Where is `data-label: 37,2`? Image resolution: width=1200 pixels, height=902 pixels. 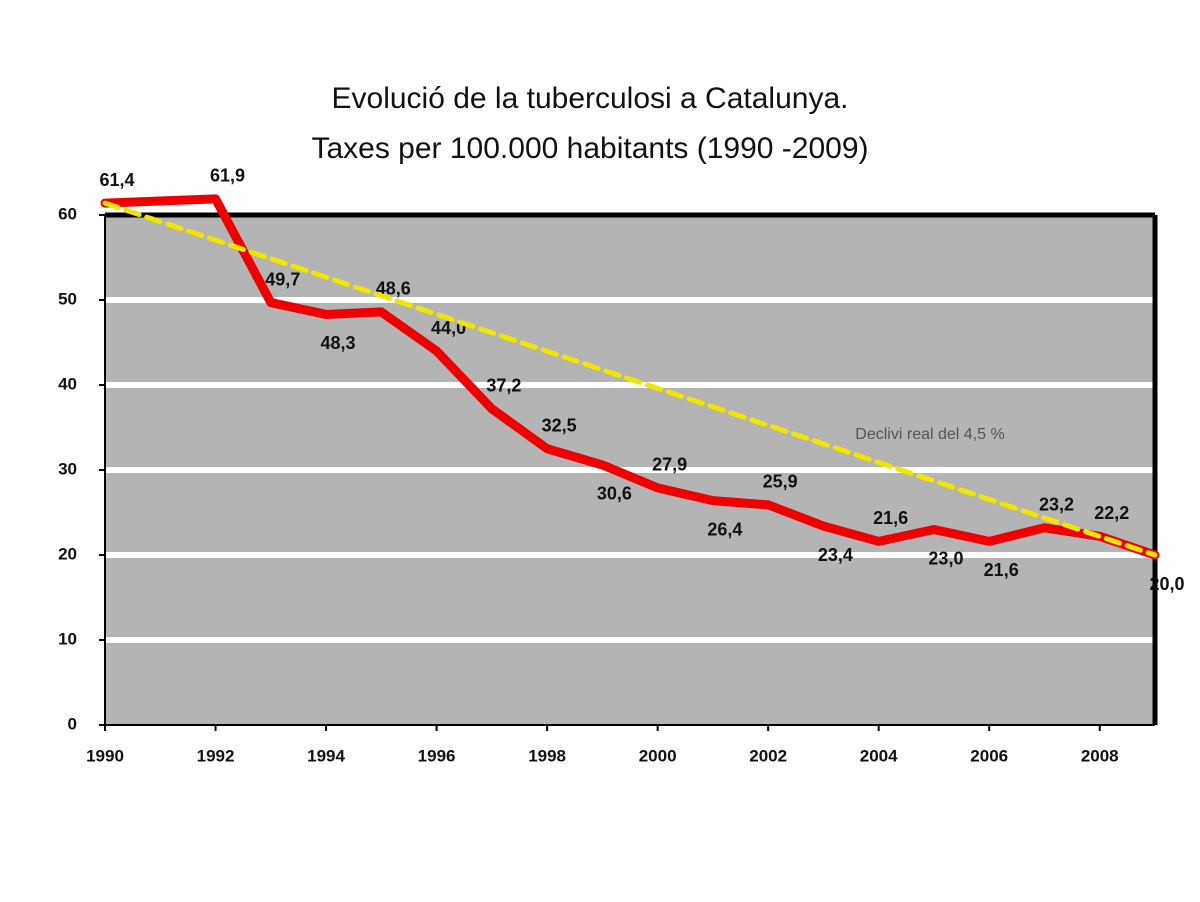 data-label: 37,2 is located at coordinates (503, 386).